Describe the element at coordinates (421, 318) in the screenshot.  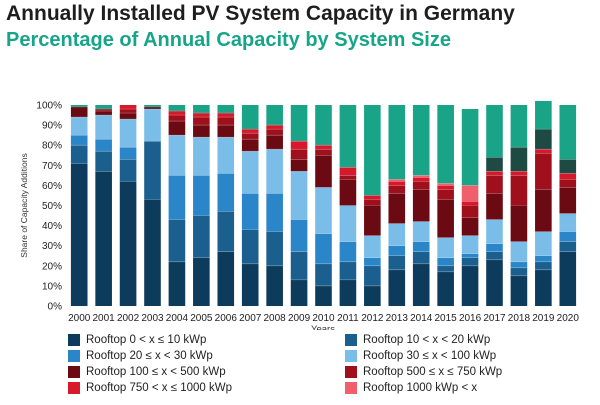
I see `x-tick-label: 2014` at that location.